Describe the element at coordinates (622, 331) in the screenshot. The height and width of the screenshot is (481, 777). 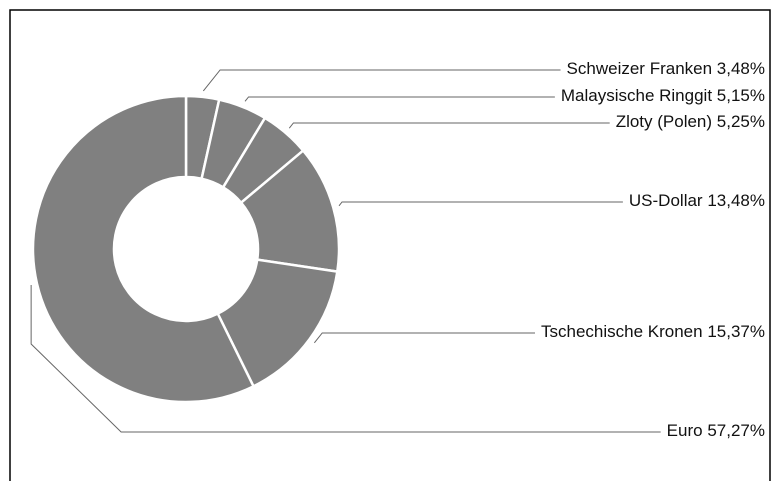
I see `category-name: Tschechische Kronen` at that location.